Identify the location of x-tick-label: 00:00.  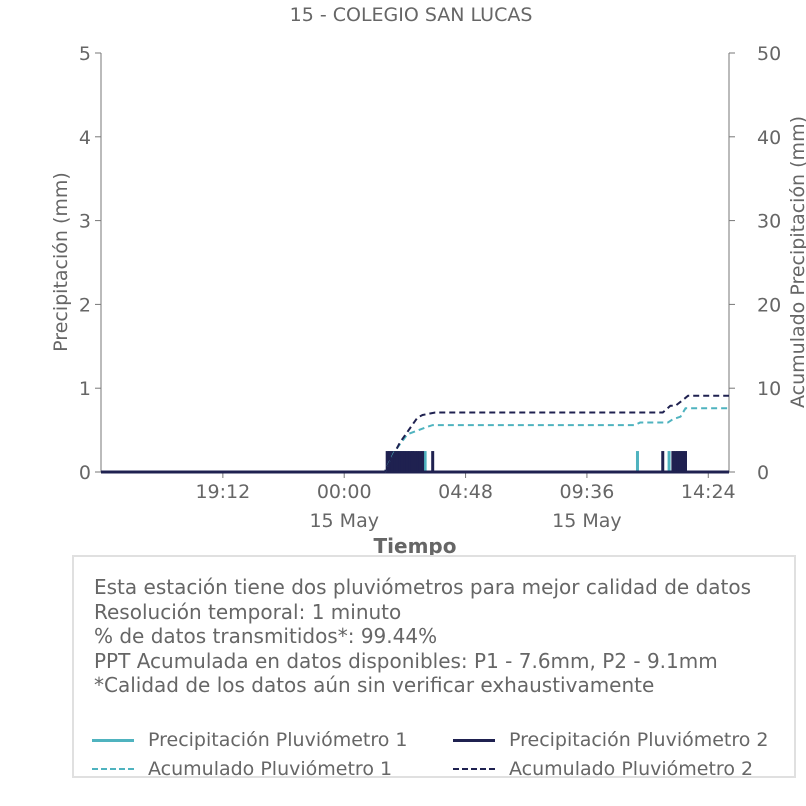
(344, 492).